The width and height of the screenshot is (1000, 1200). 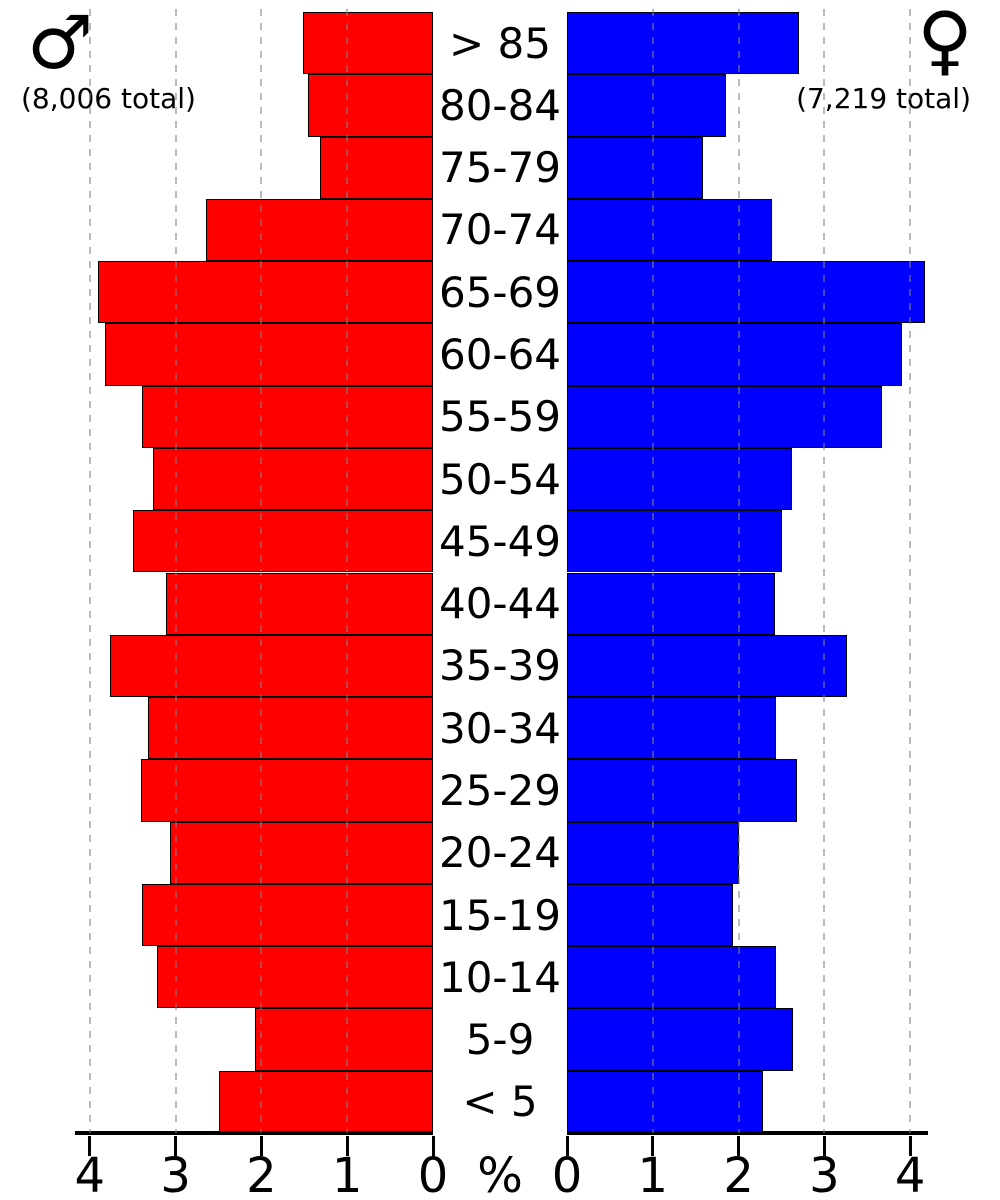 What do you see at coordinates (500, 1040) in the screenshot?
I see `age-label-5-9: 5-9` at bounding box center [500, 1040].